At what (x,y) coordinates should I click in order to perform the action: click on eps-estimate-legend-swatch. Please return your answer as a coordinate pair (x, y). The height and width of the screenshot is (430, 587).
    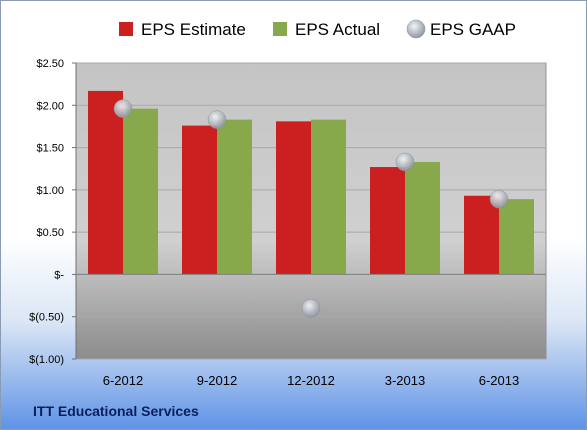
    Looking at the image, I should click on (126, 29).